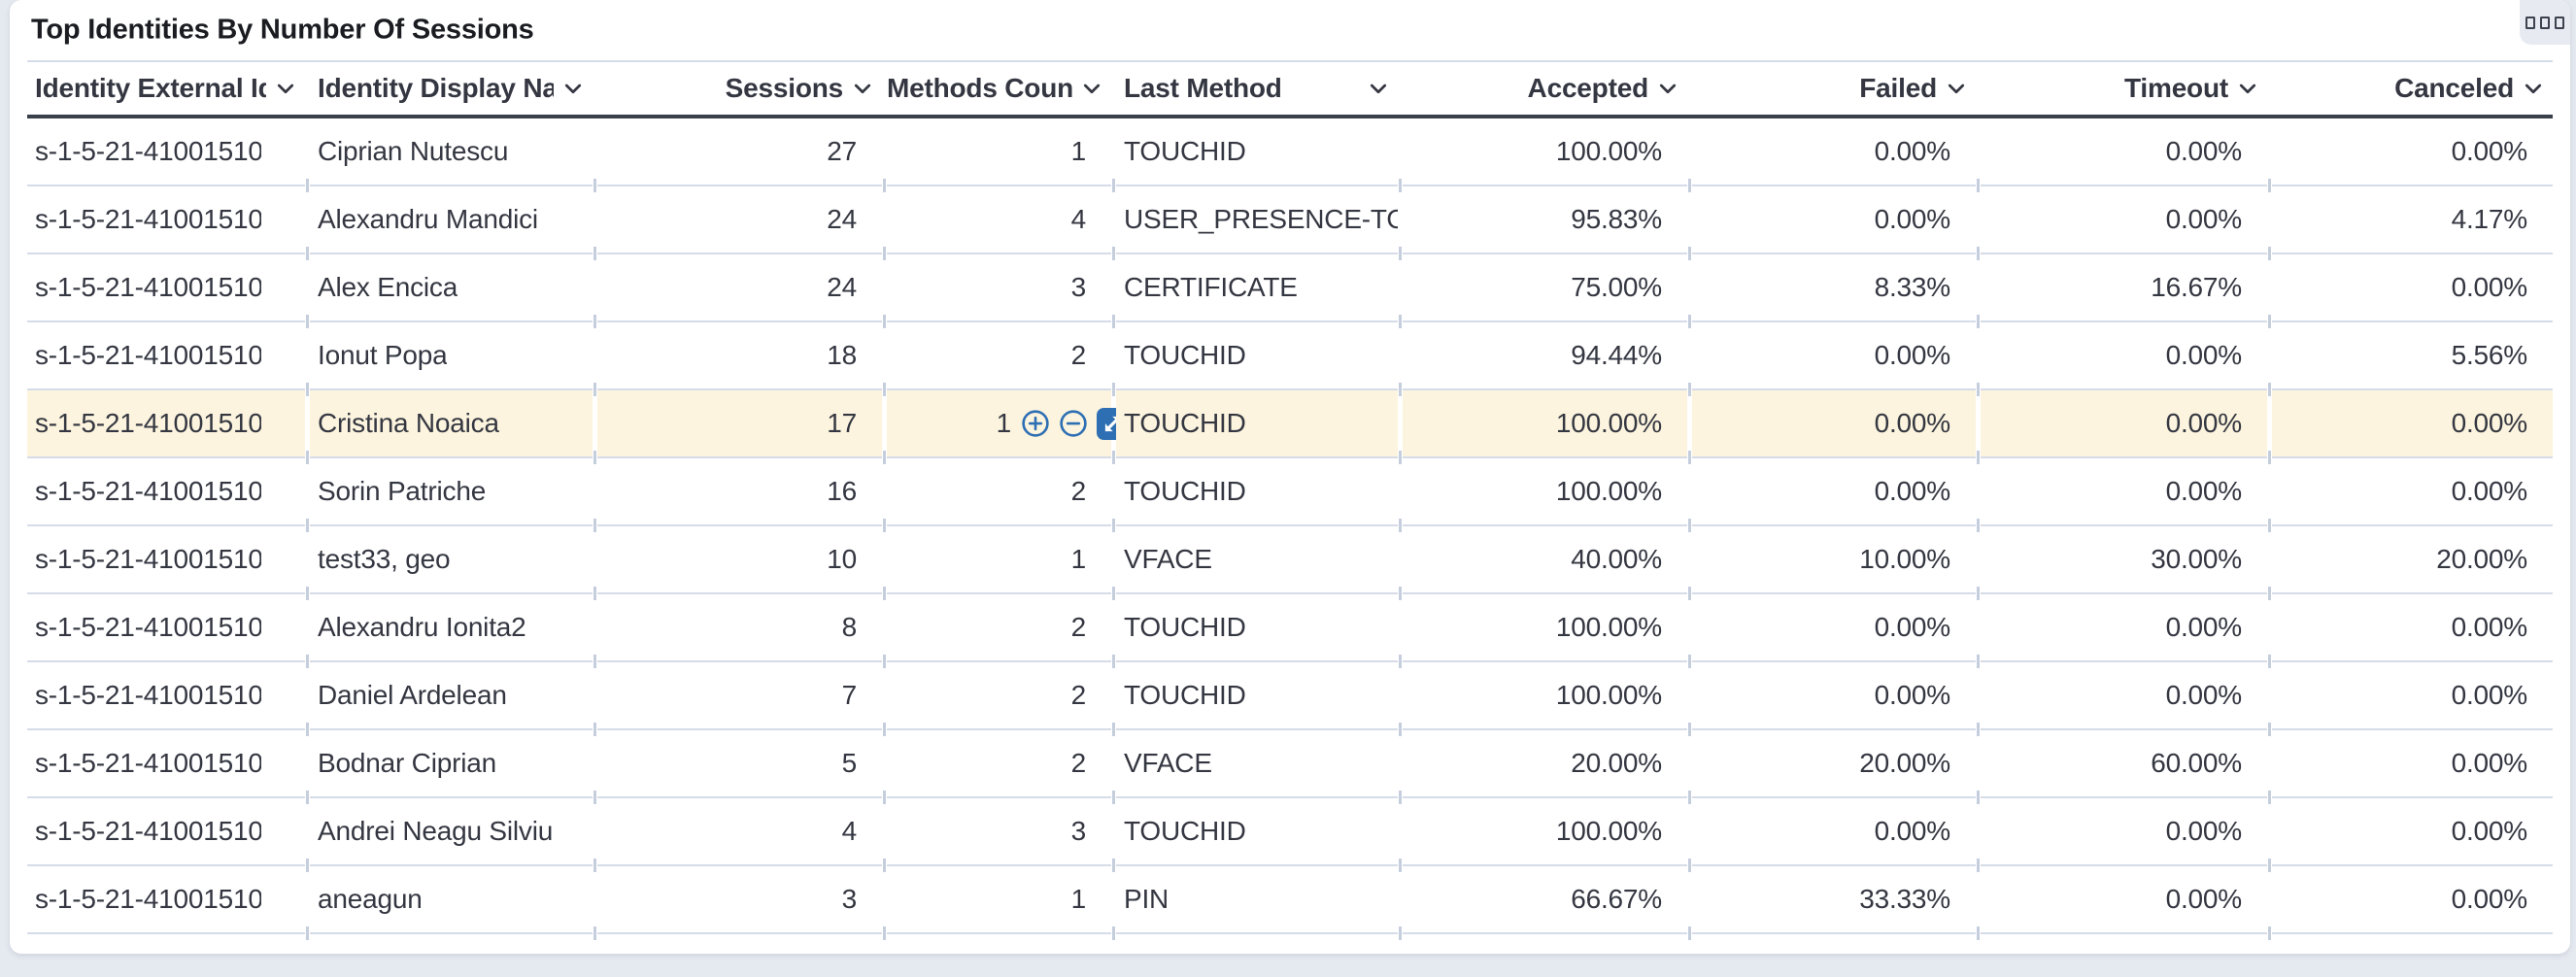 This screenshot has width=2576, height=977. Describe the element at coordinates (2454, 88) in the screenshot. I see `column-header-label: Canceled` at that location.